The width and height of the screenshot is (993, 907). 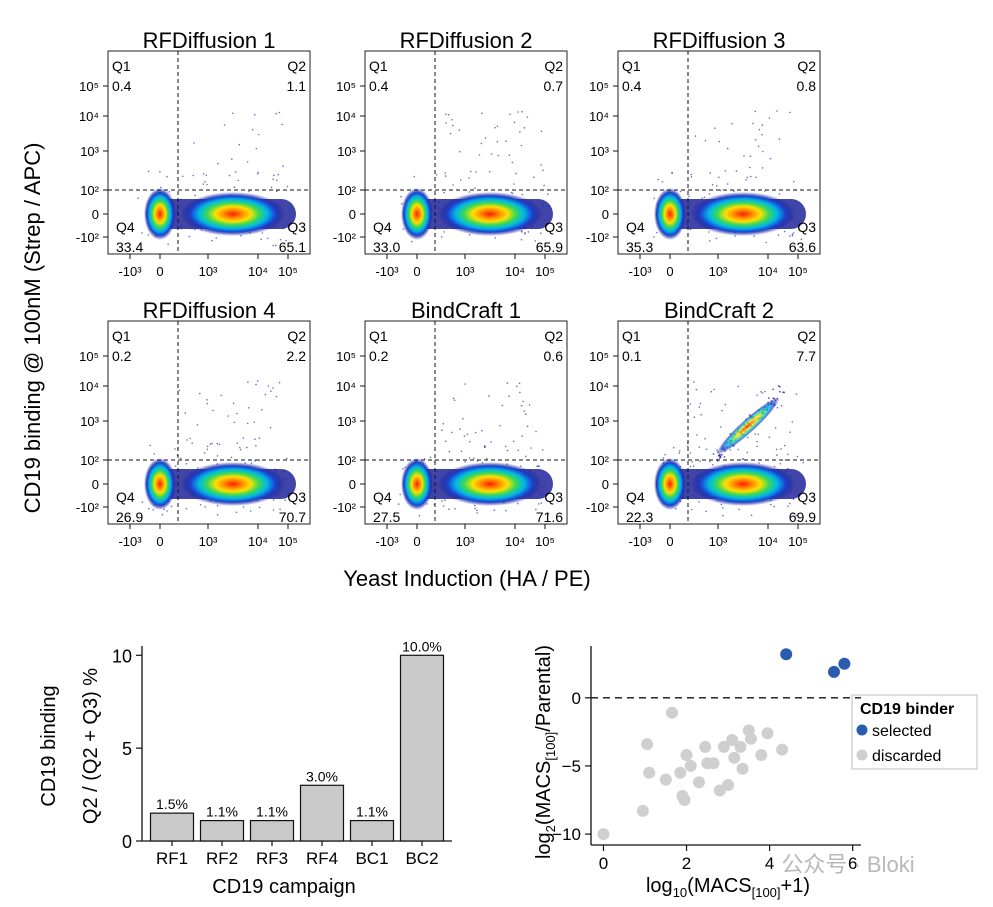 I want to click on bar-value-label: 1.1%, so click(x=272, y=812).